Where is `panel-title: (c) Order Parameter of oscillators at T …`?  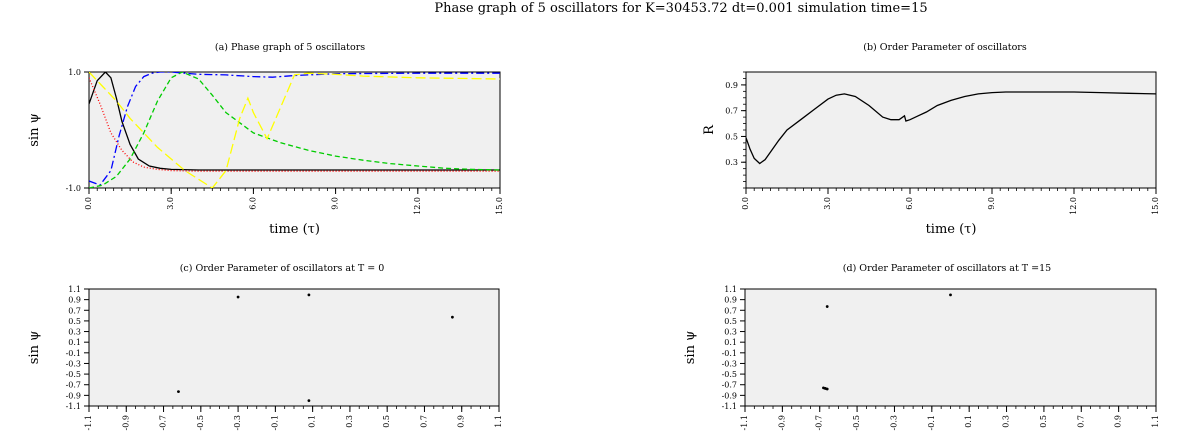
panel-title: (c) Order Parameter of oscillators at T … is located at coordinates (282, 268).